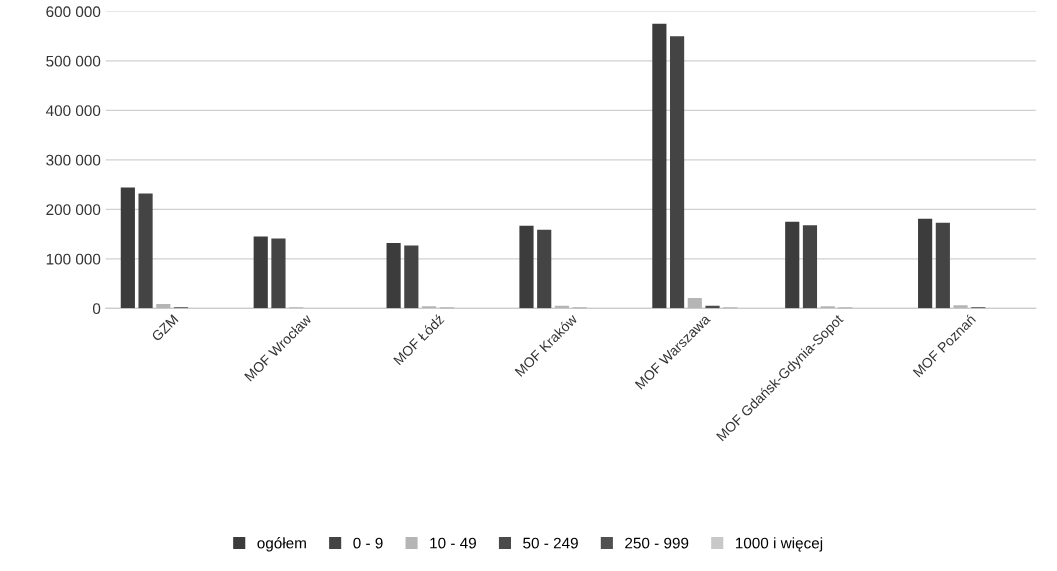  Describe the element at coordinates (96, 309) in the screenshot. I see `y-tick-label: 0` at that location.